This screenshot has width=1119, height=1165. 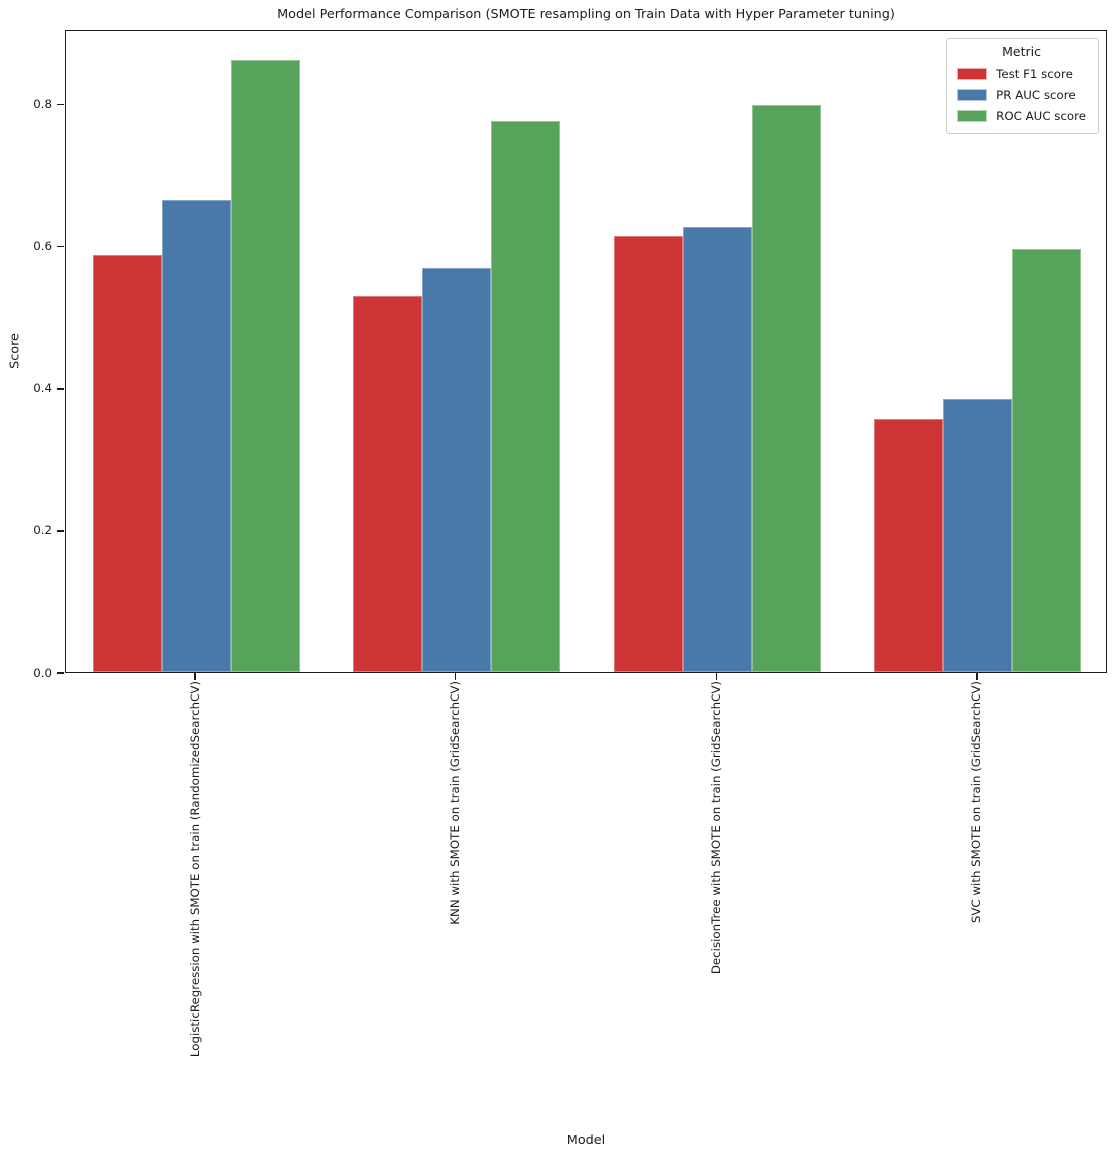 What do you see at coordinates (42, 246) in the screenshot?
I see `y-tick-label-3: 0.6` at bounding box center [42, 246].